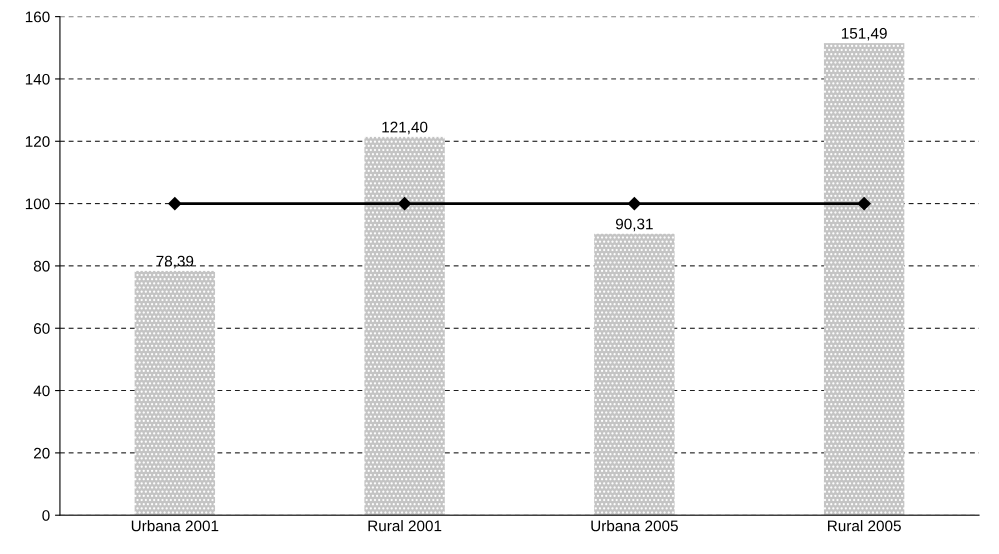 The height and width of the screenshot is (554, 999). I want to click on y-tick-label: 140, so click(38, 79).